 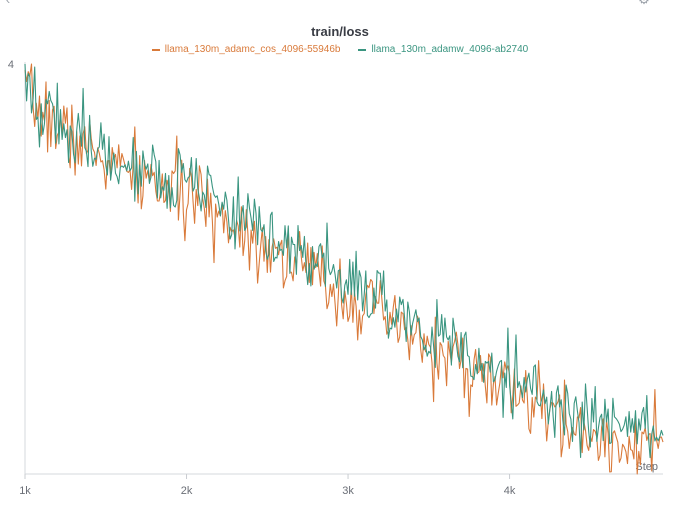 What do you see at coordinates (646, 467) in the screenshot?
I see `x-axis-title: Step` at bounding box center [646, 467].